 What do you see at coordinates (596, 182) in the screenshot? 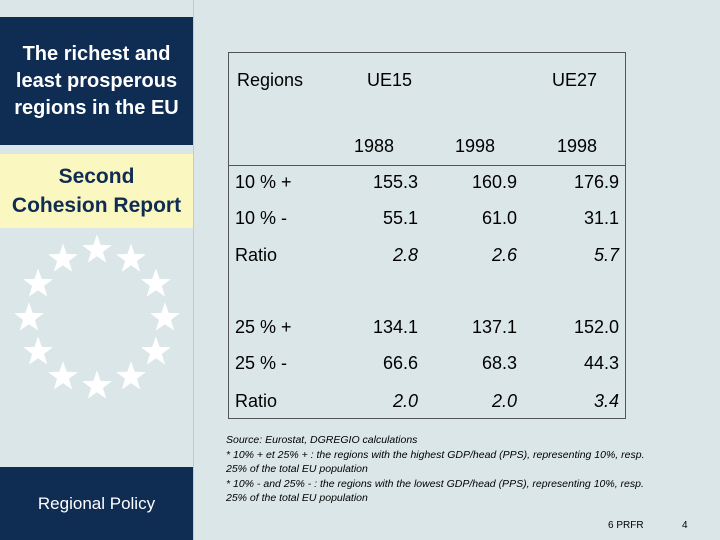
I see `cell-1998-ue27: 176.9` at bounding box center [596, 182].